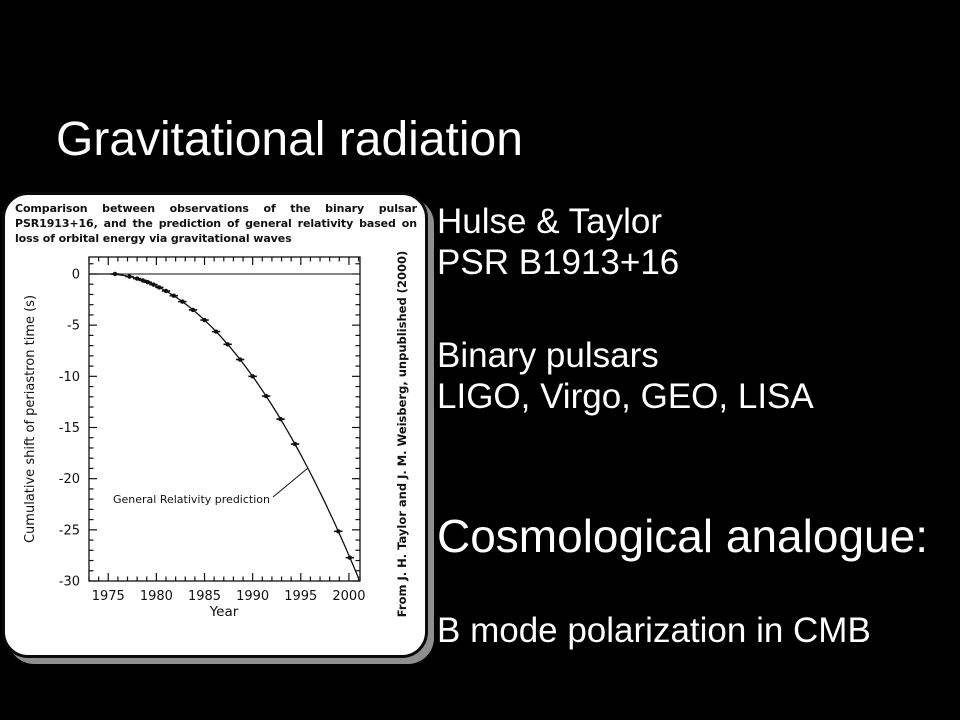 The width and height of the screenshot is (960, 720). What do you see at coordinates (76, 274) in the screenshot?
I see `svg-text: 0` at bounding box center [76, 274].